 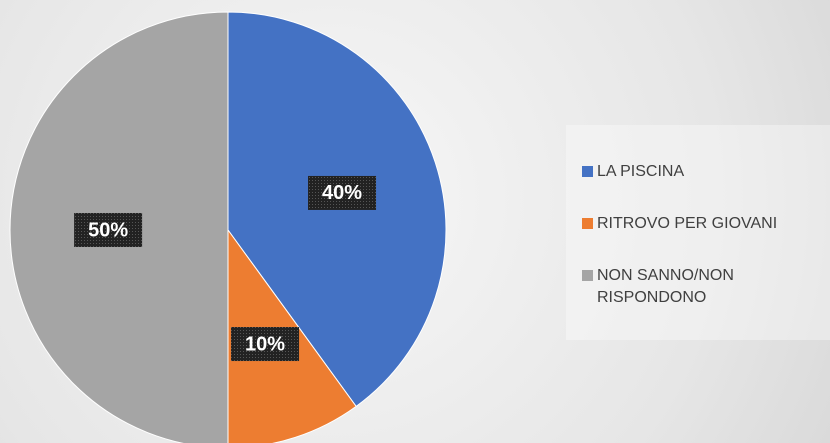 I want to click on legend-item: RITROVO PER GIOVANI, so click(x=697, y=224).